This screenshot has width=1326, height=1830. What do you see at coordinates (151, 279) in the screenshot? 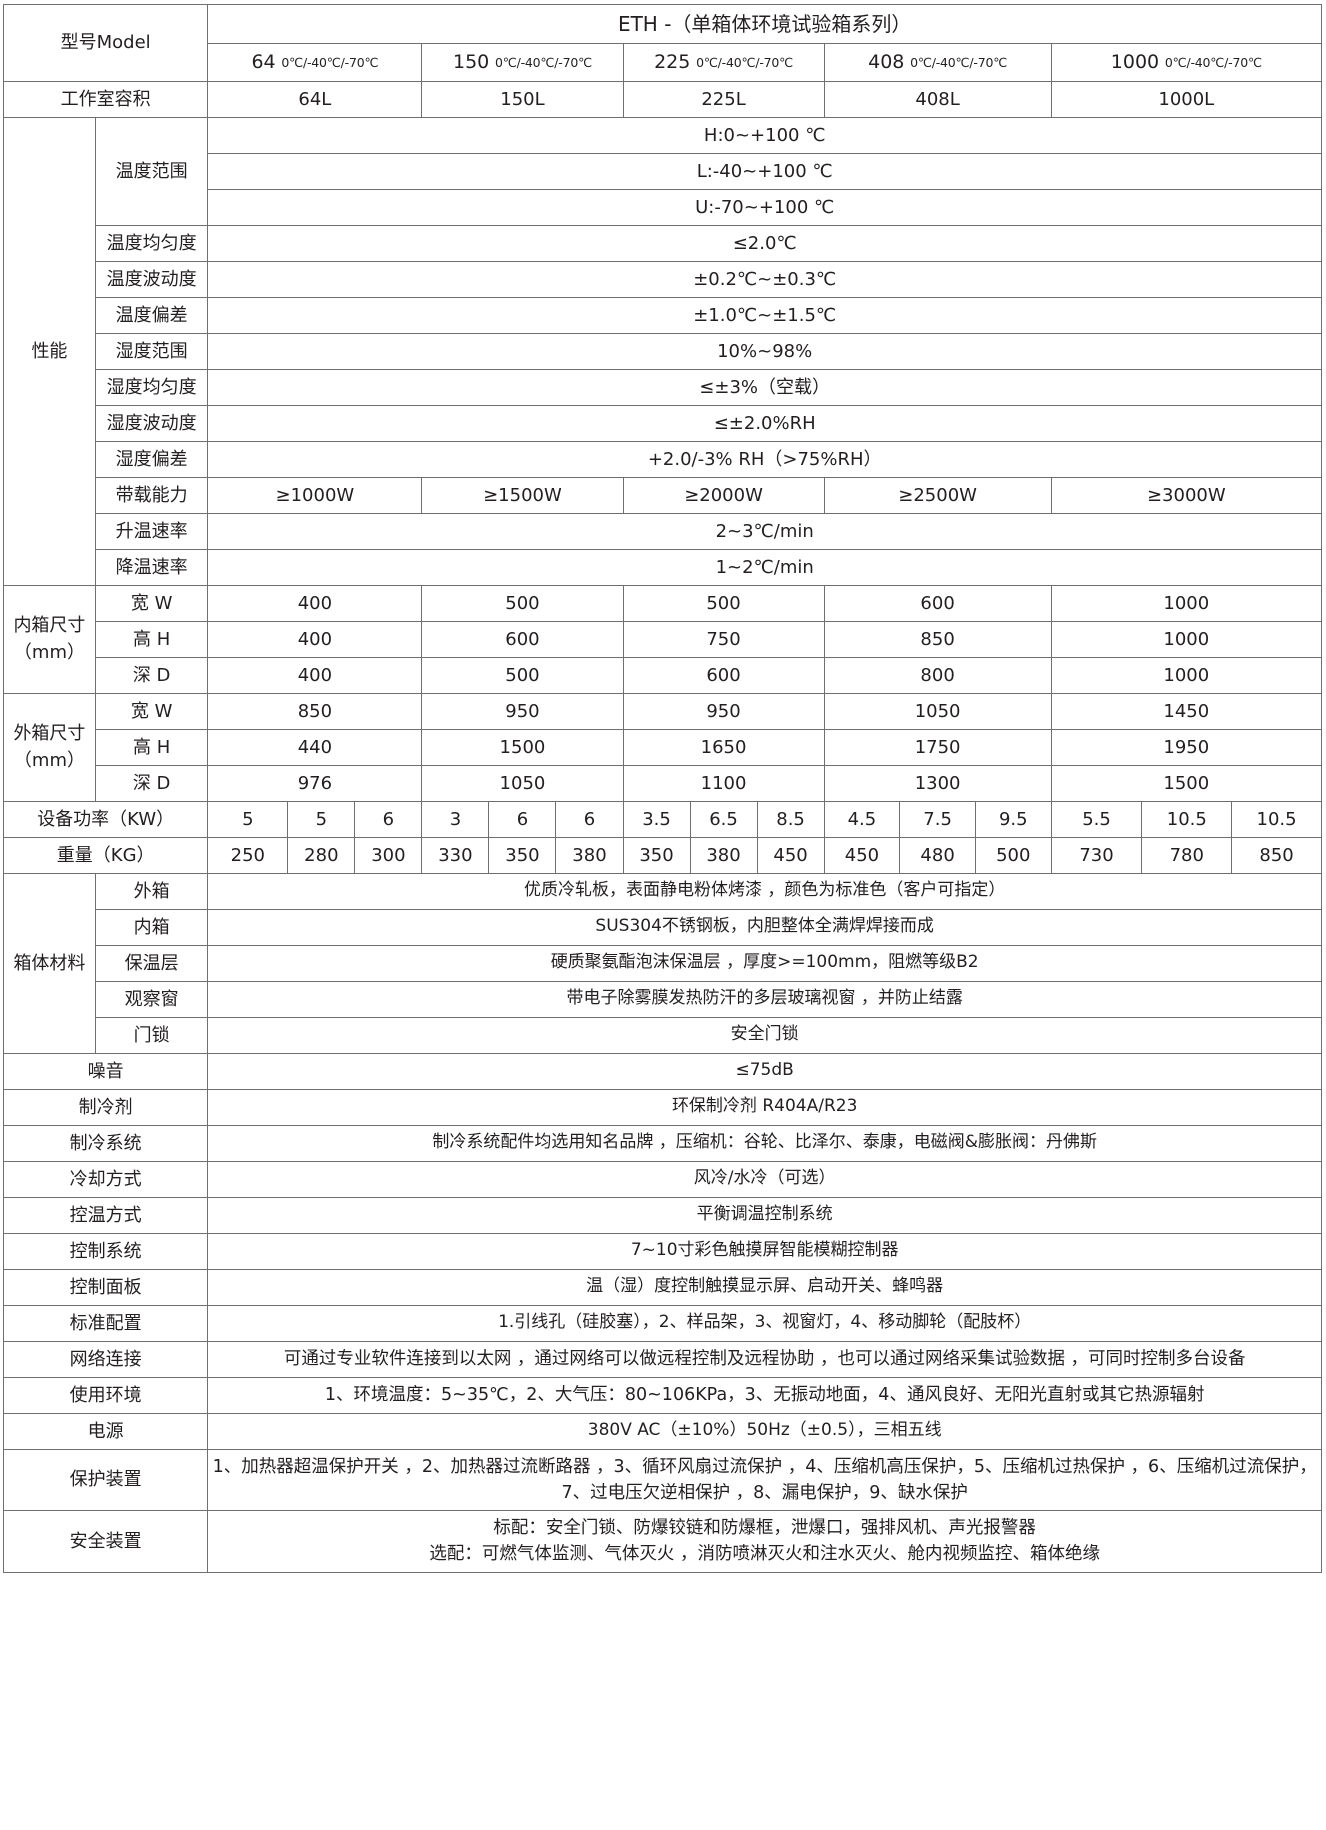
I see `perf-label-1: 温度波动度` at bounding box center [151, 279].